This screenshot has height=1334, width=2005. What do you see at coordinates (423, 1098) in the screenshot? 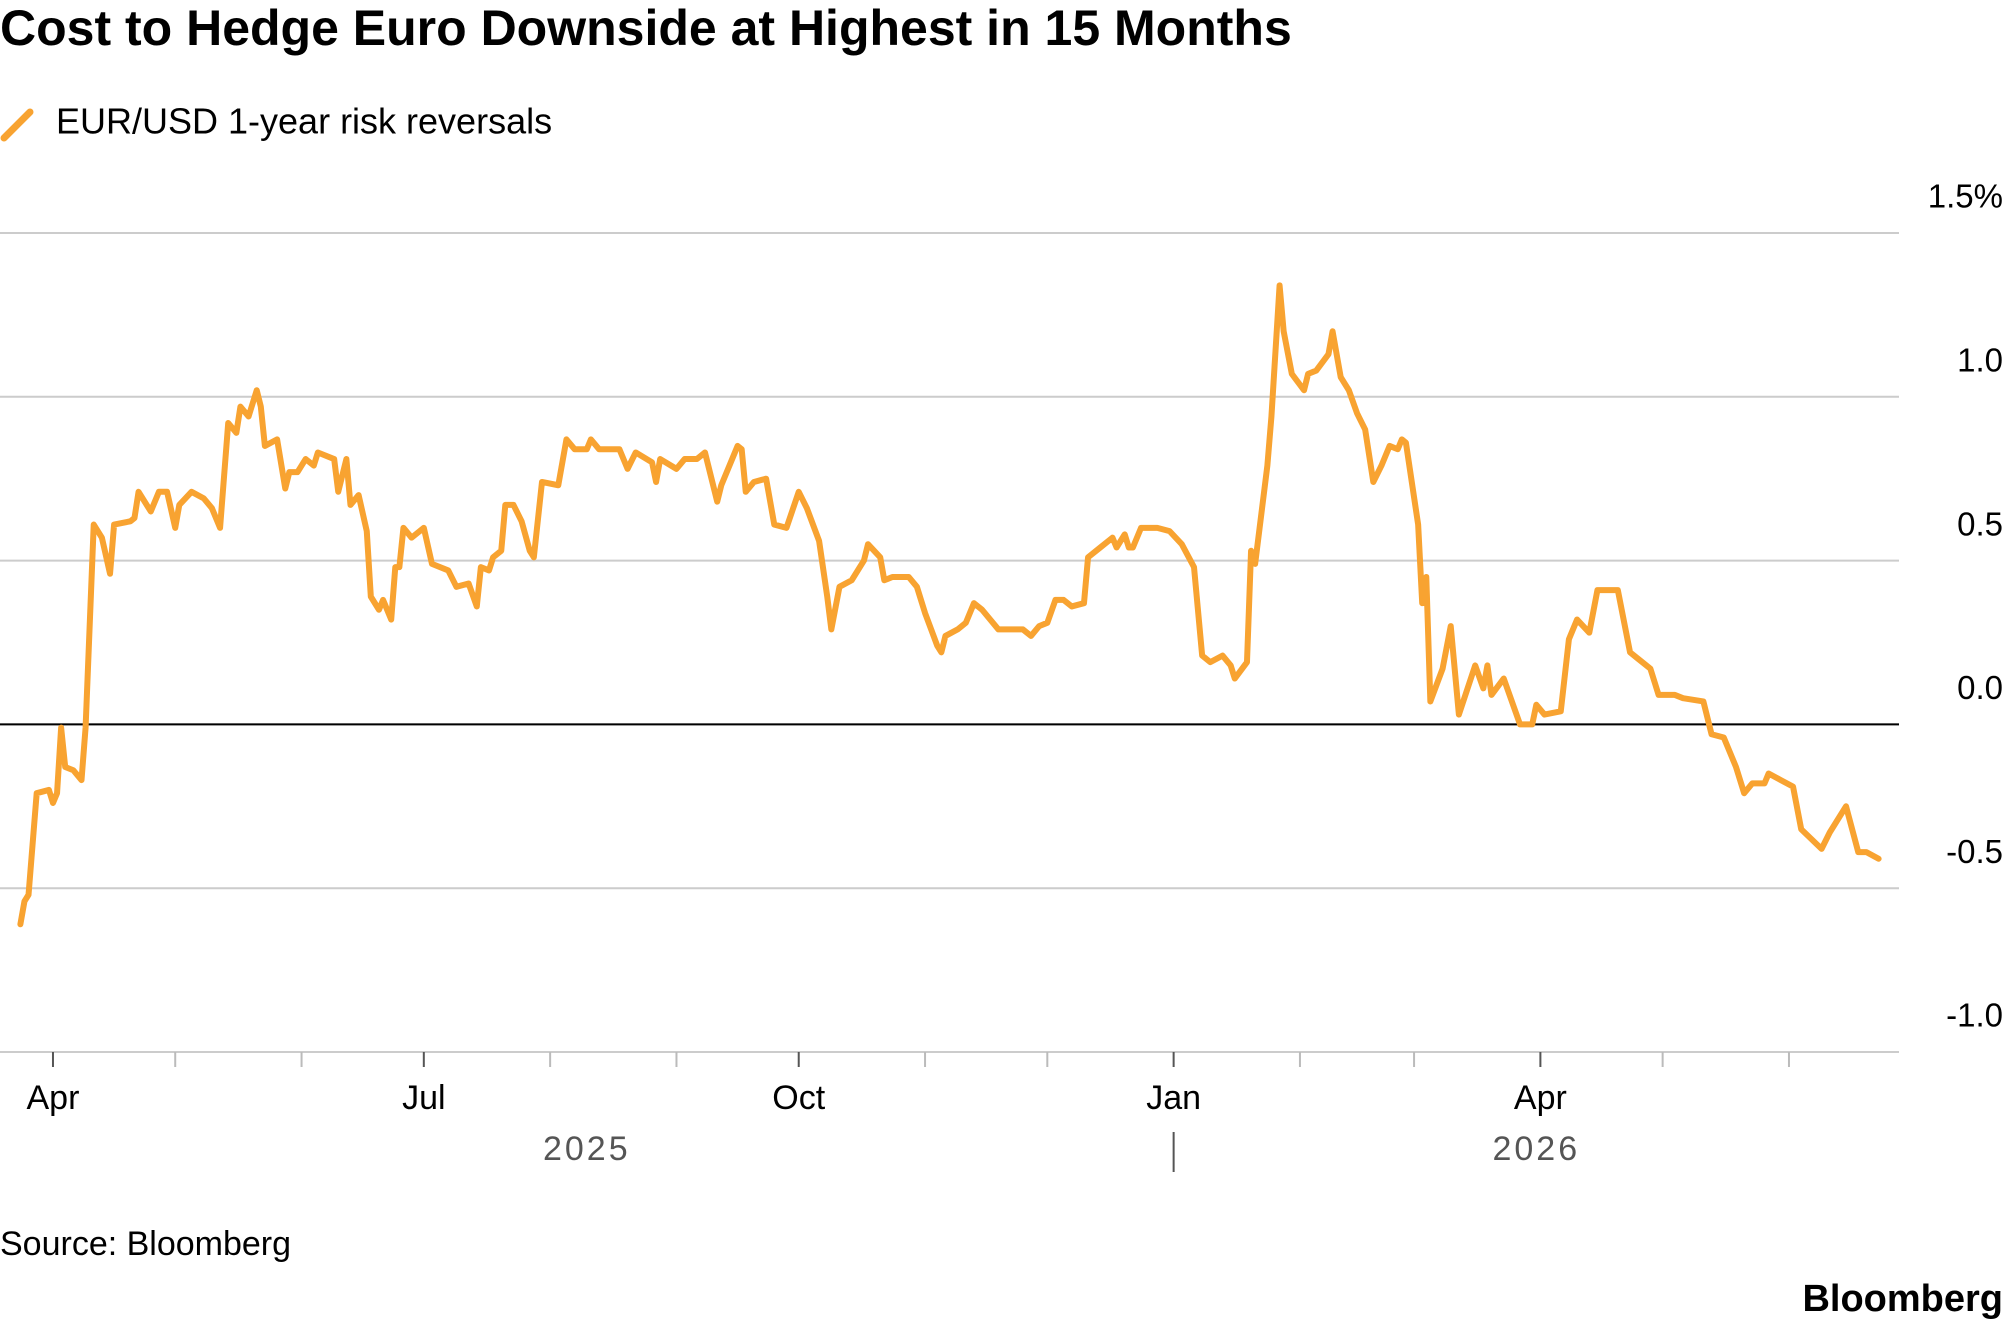
I see `x-tick-label: Jul` at bounding box center [423, 1098].